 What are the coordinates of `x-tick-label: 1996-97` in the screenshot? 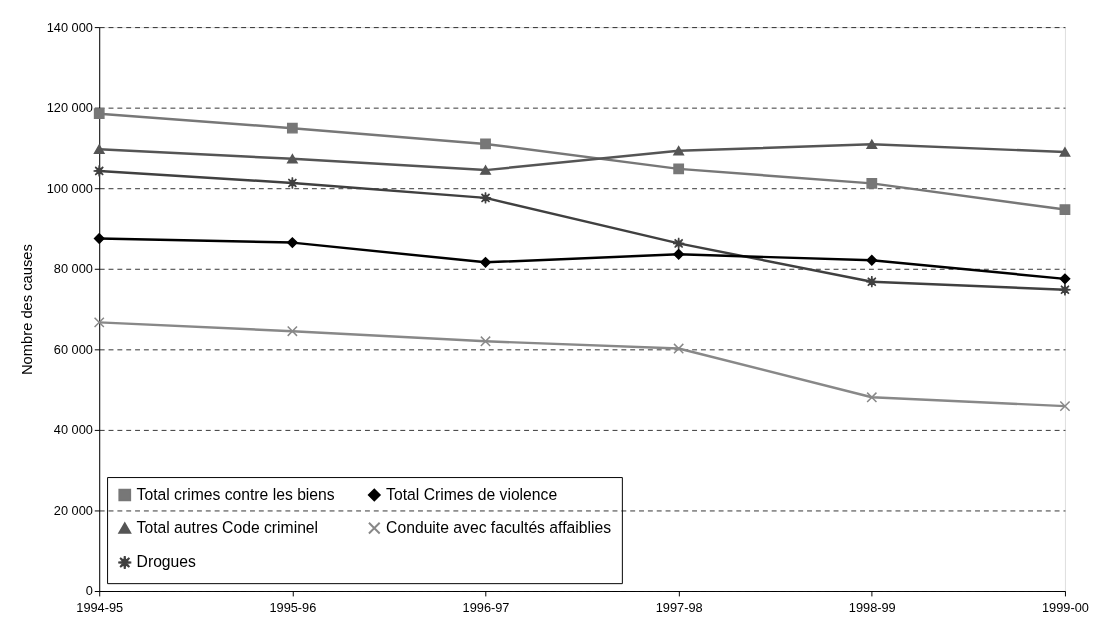 It's located at (486, 608).